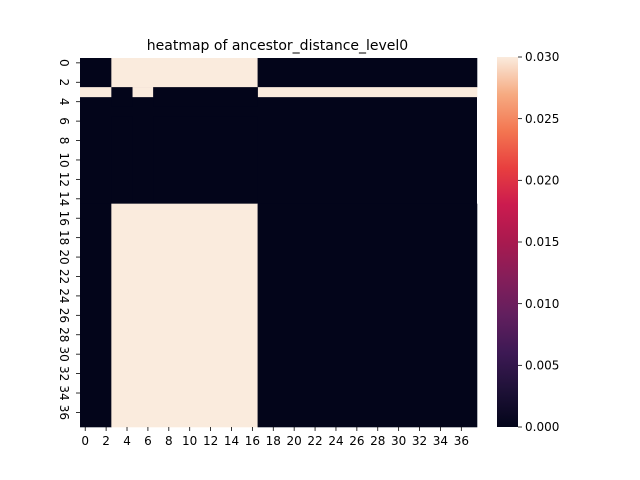  Describe the element at coordinates (64, 412) in the screenshot. I see `y-tick-label: 36` at that location.